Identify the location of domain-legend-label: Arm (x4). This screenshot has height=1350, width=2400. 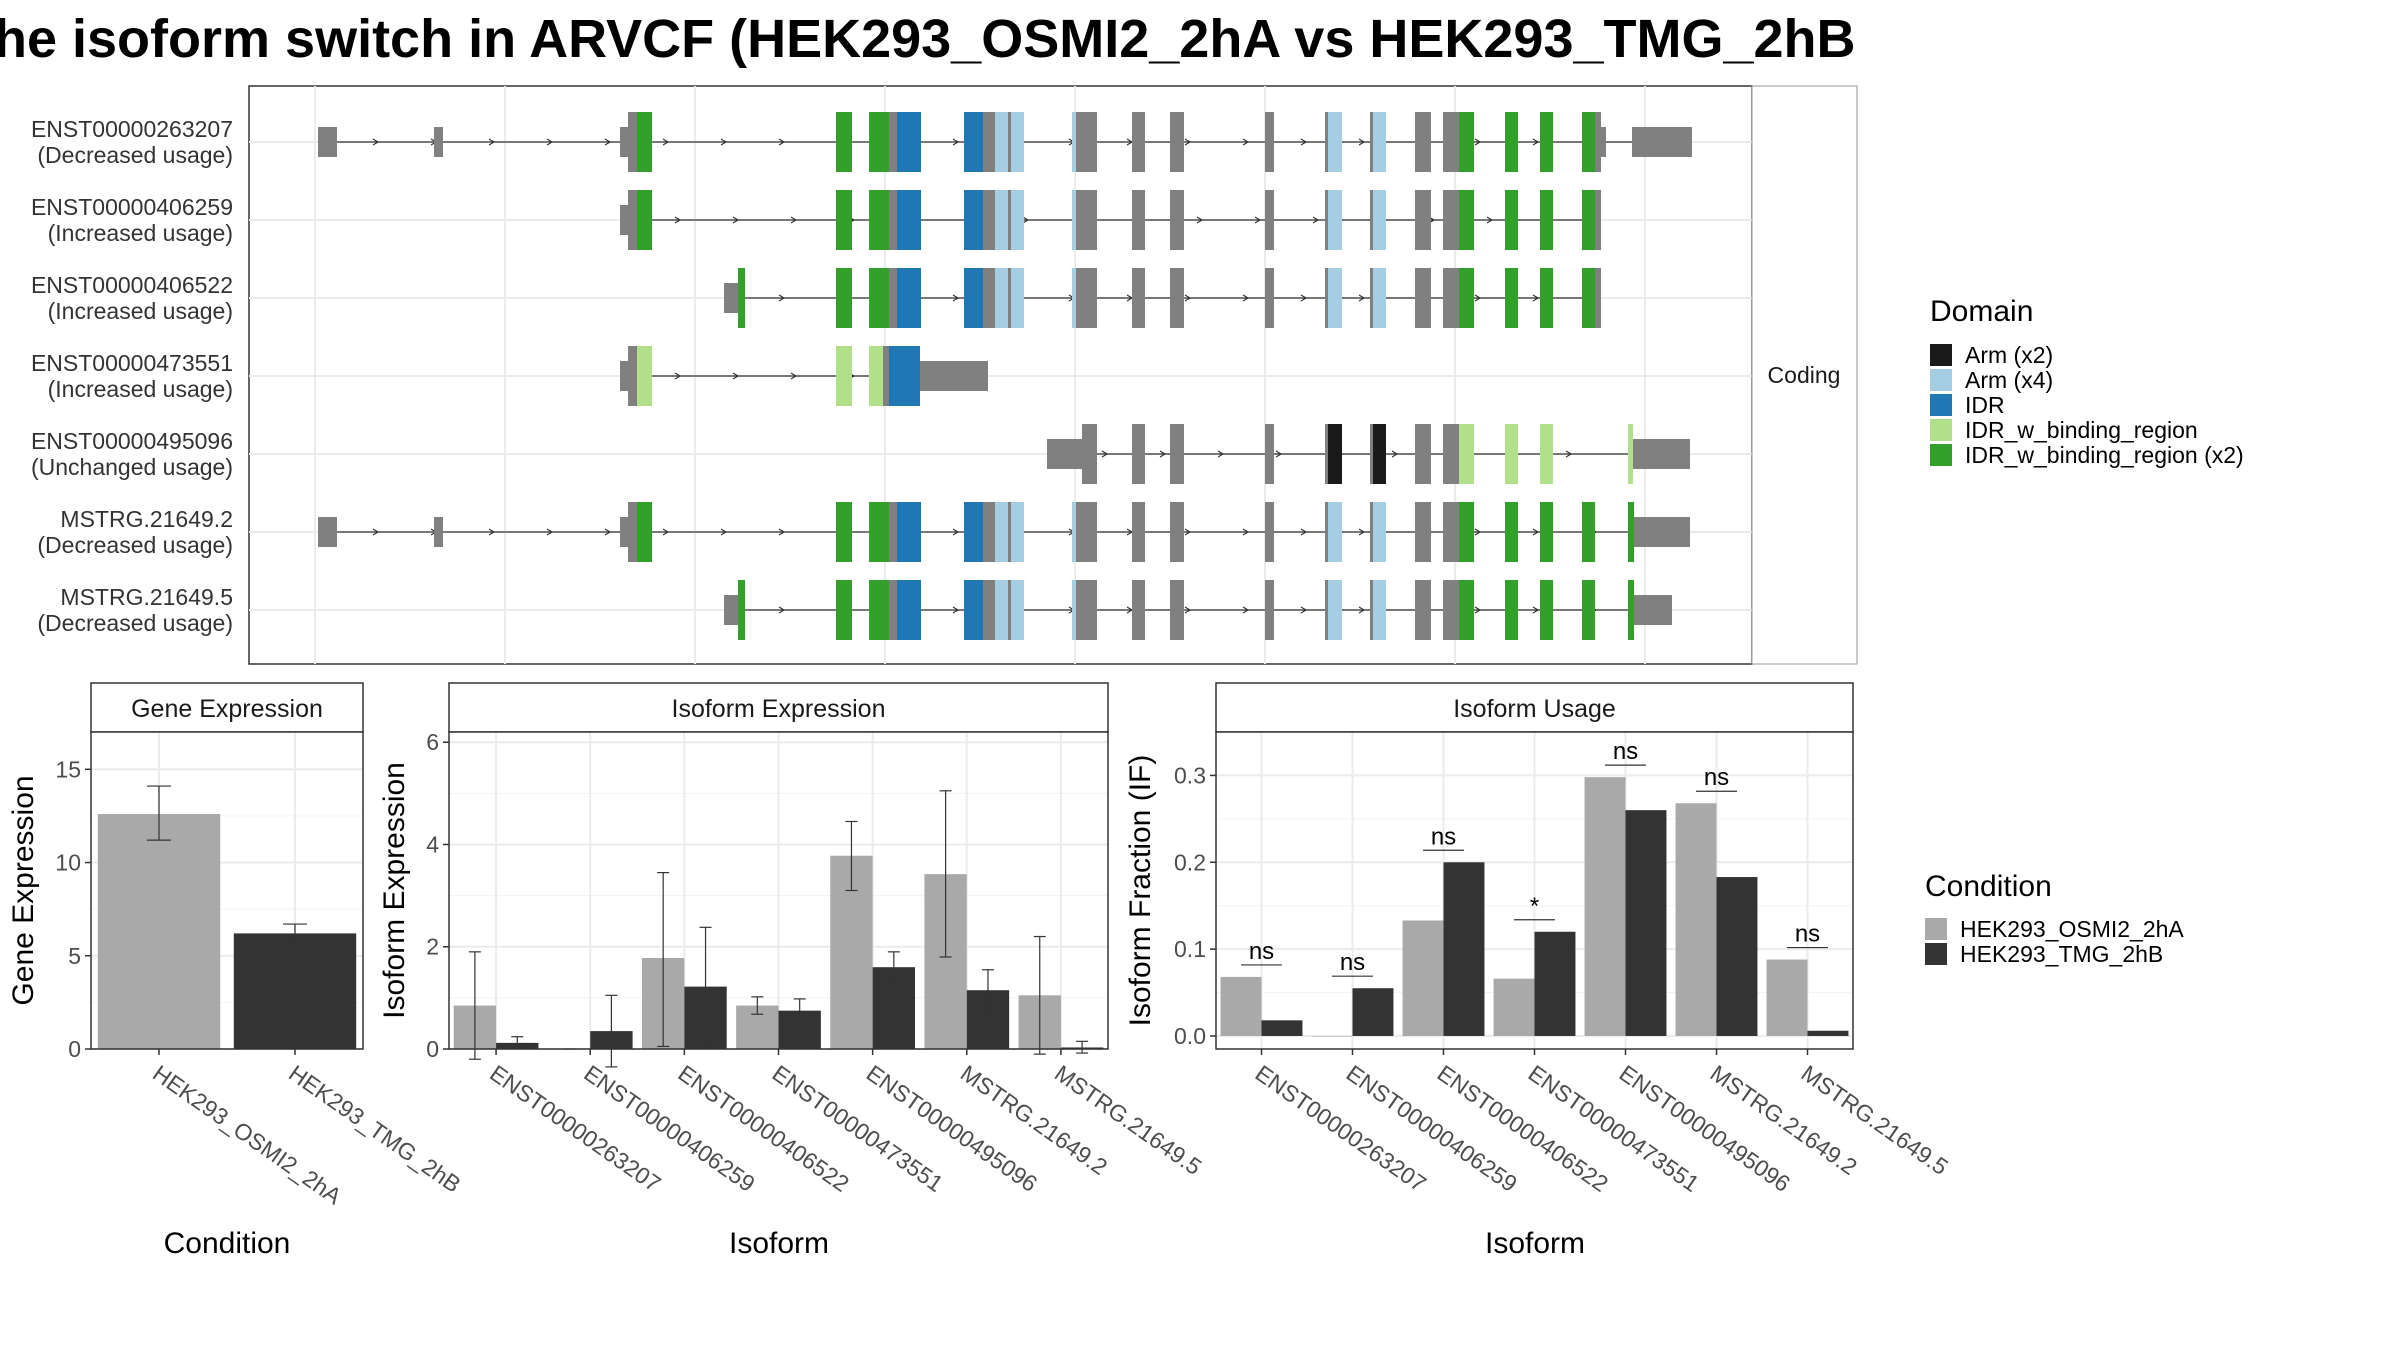
(2009, 380).